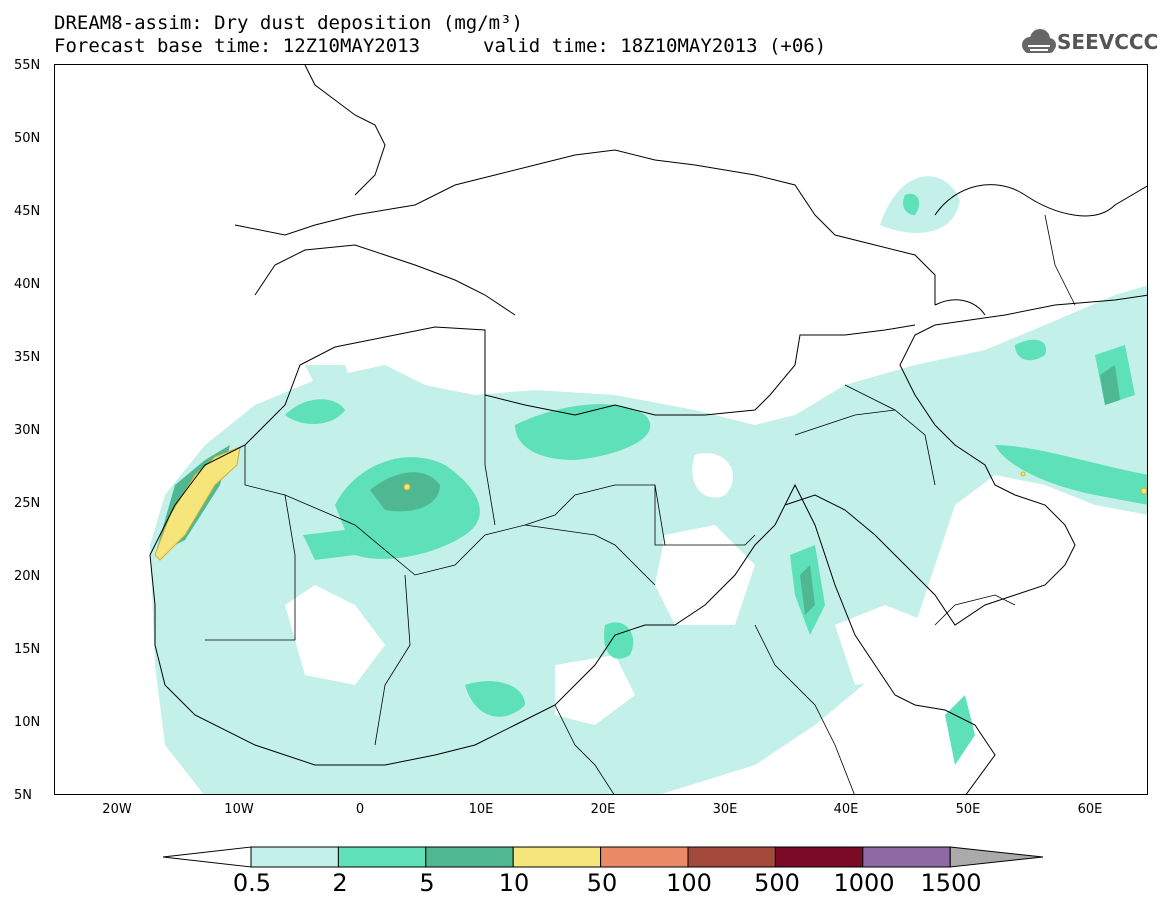 The height and width of the screenshot is (907, 1165). What do you see at coordinates (207, 857) in the screenshot?
I see `colorbar-arrow-low` at bounding box center [207, 857].